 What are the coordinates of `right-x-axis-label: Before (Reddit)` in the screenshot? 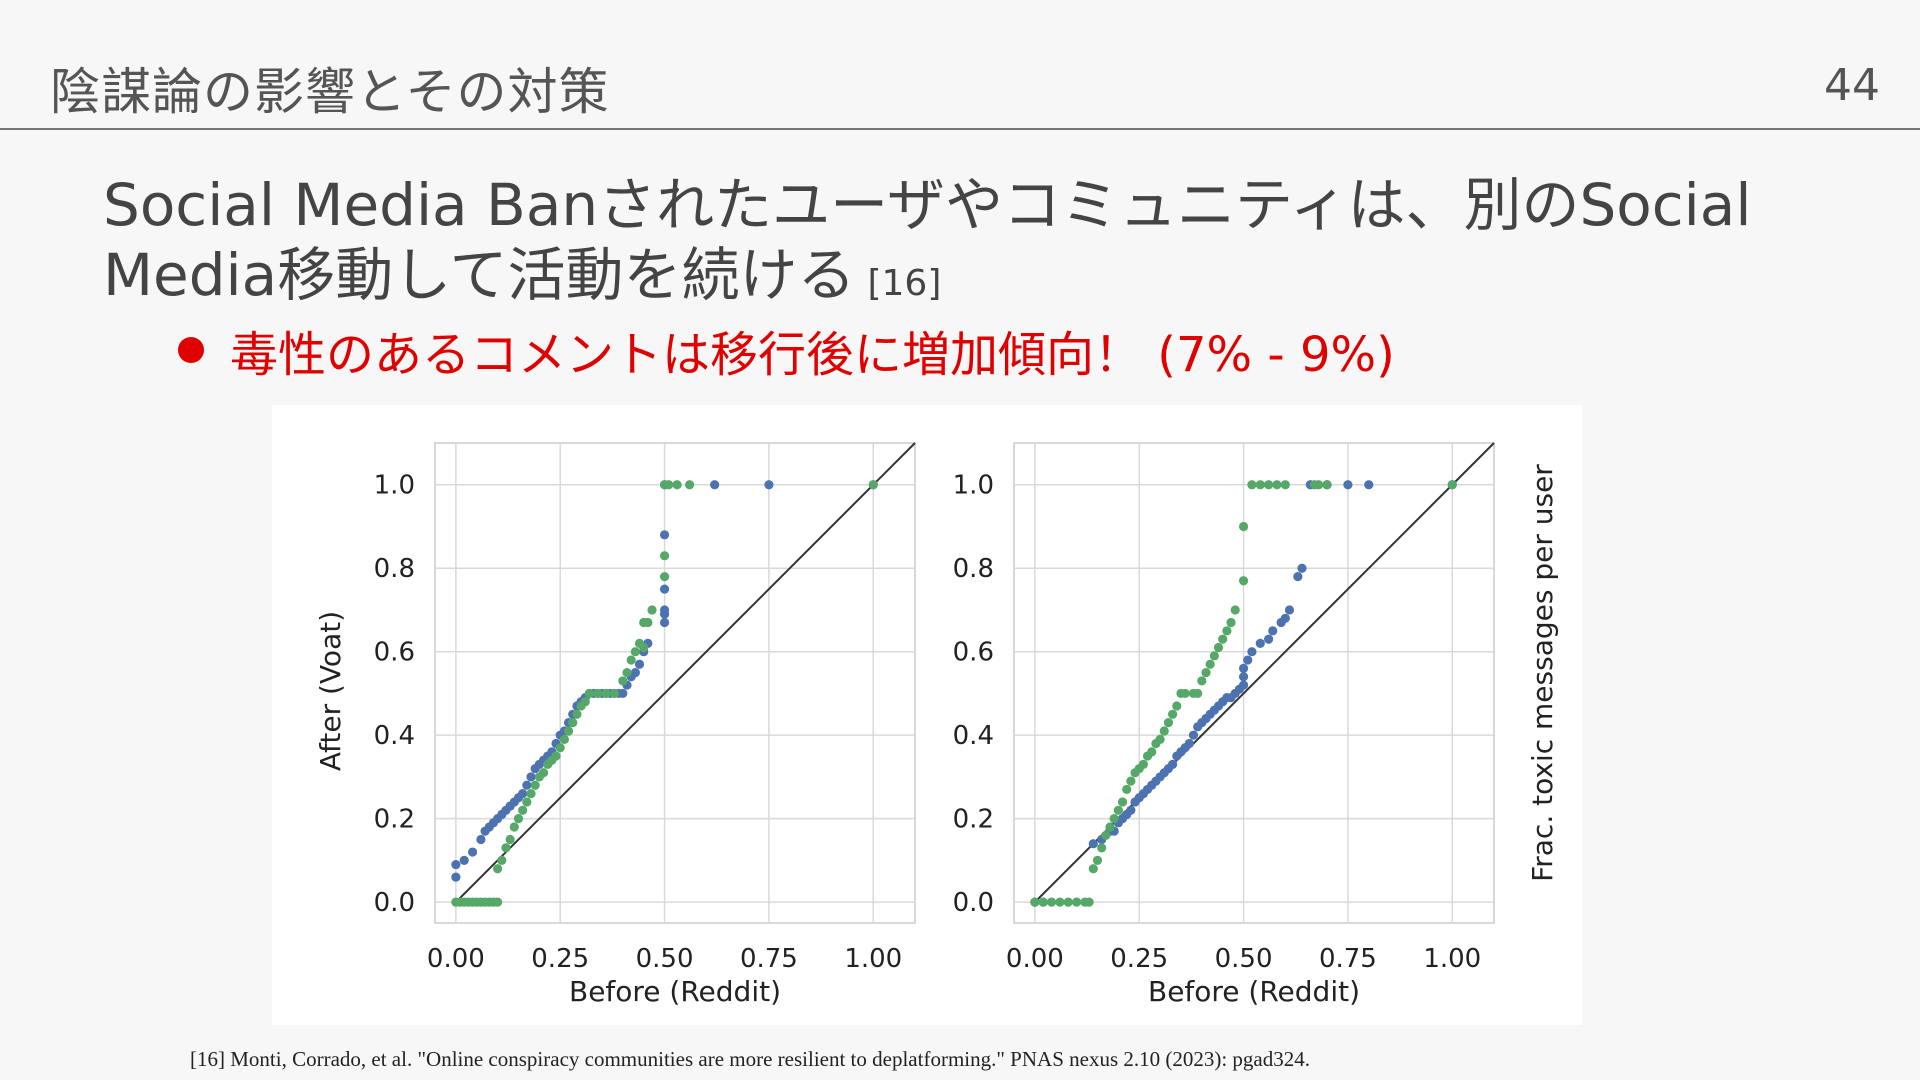 It's located at (1254, 991).